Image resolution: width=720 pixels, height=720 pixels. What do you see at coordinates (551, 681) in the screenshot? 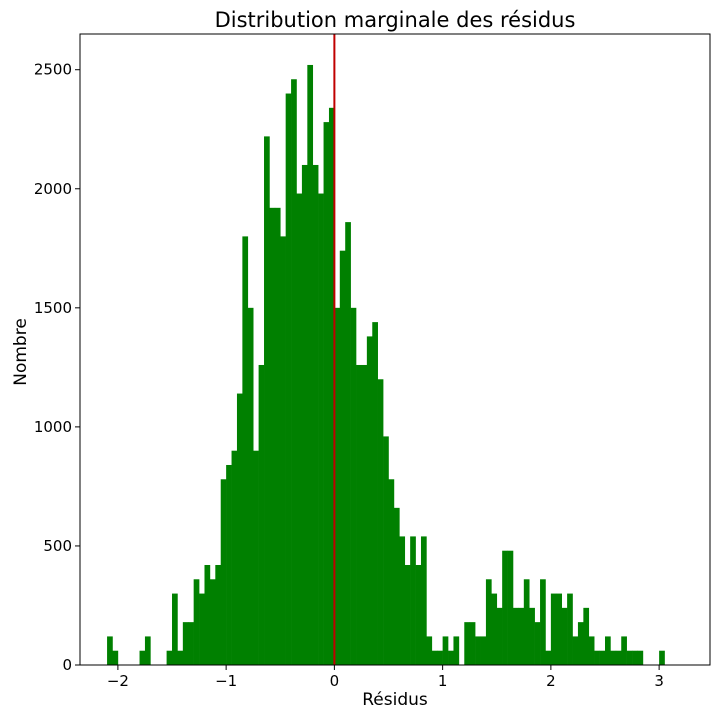
I see `x-tick-label: 2` at bounding box center [551, 681].